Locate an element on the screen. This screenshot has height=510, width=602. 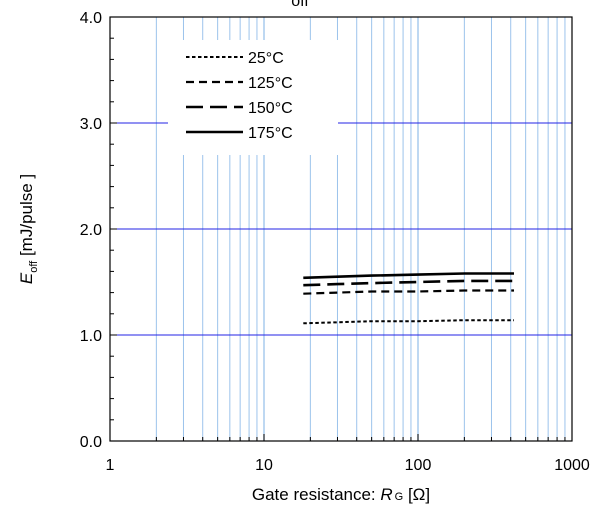
y-tick-labels: 0.0 1.0 2.0 3.0 4.0 is located at coordinates (91, 230).